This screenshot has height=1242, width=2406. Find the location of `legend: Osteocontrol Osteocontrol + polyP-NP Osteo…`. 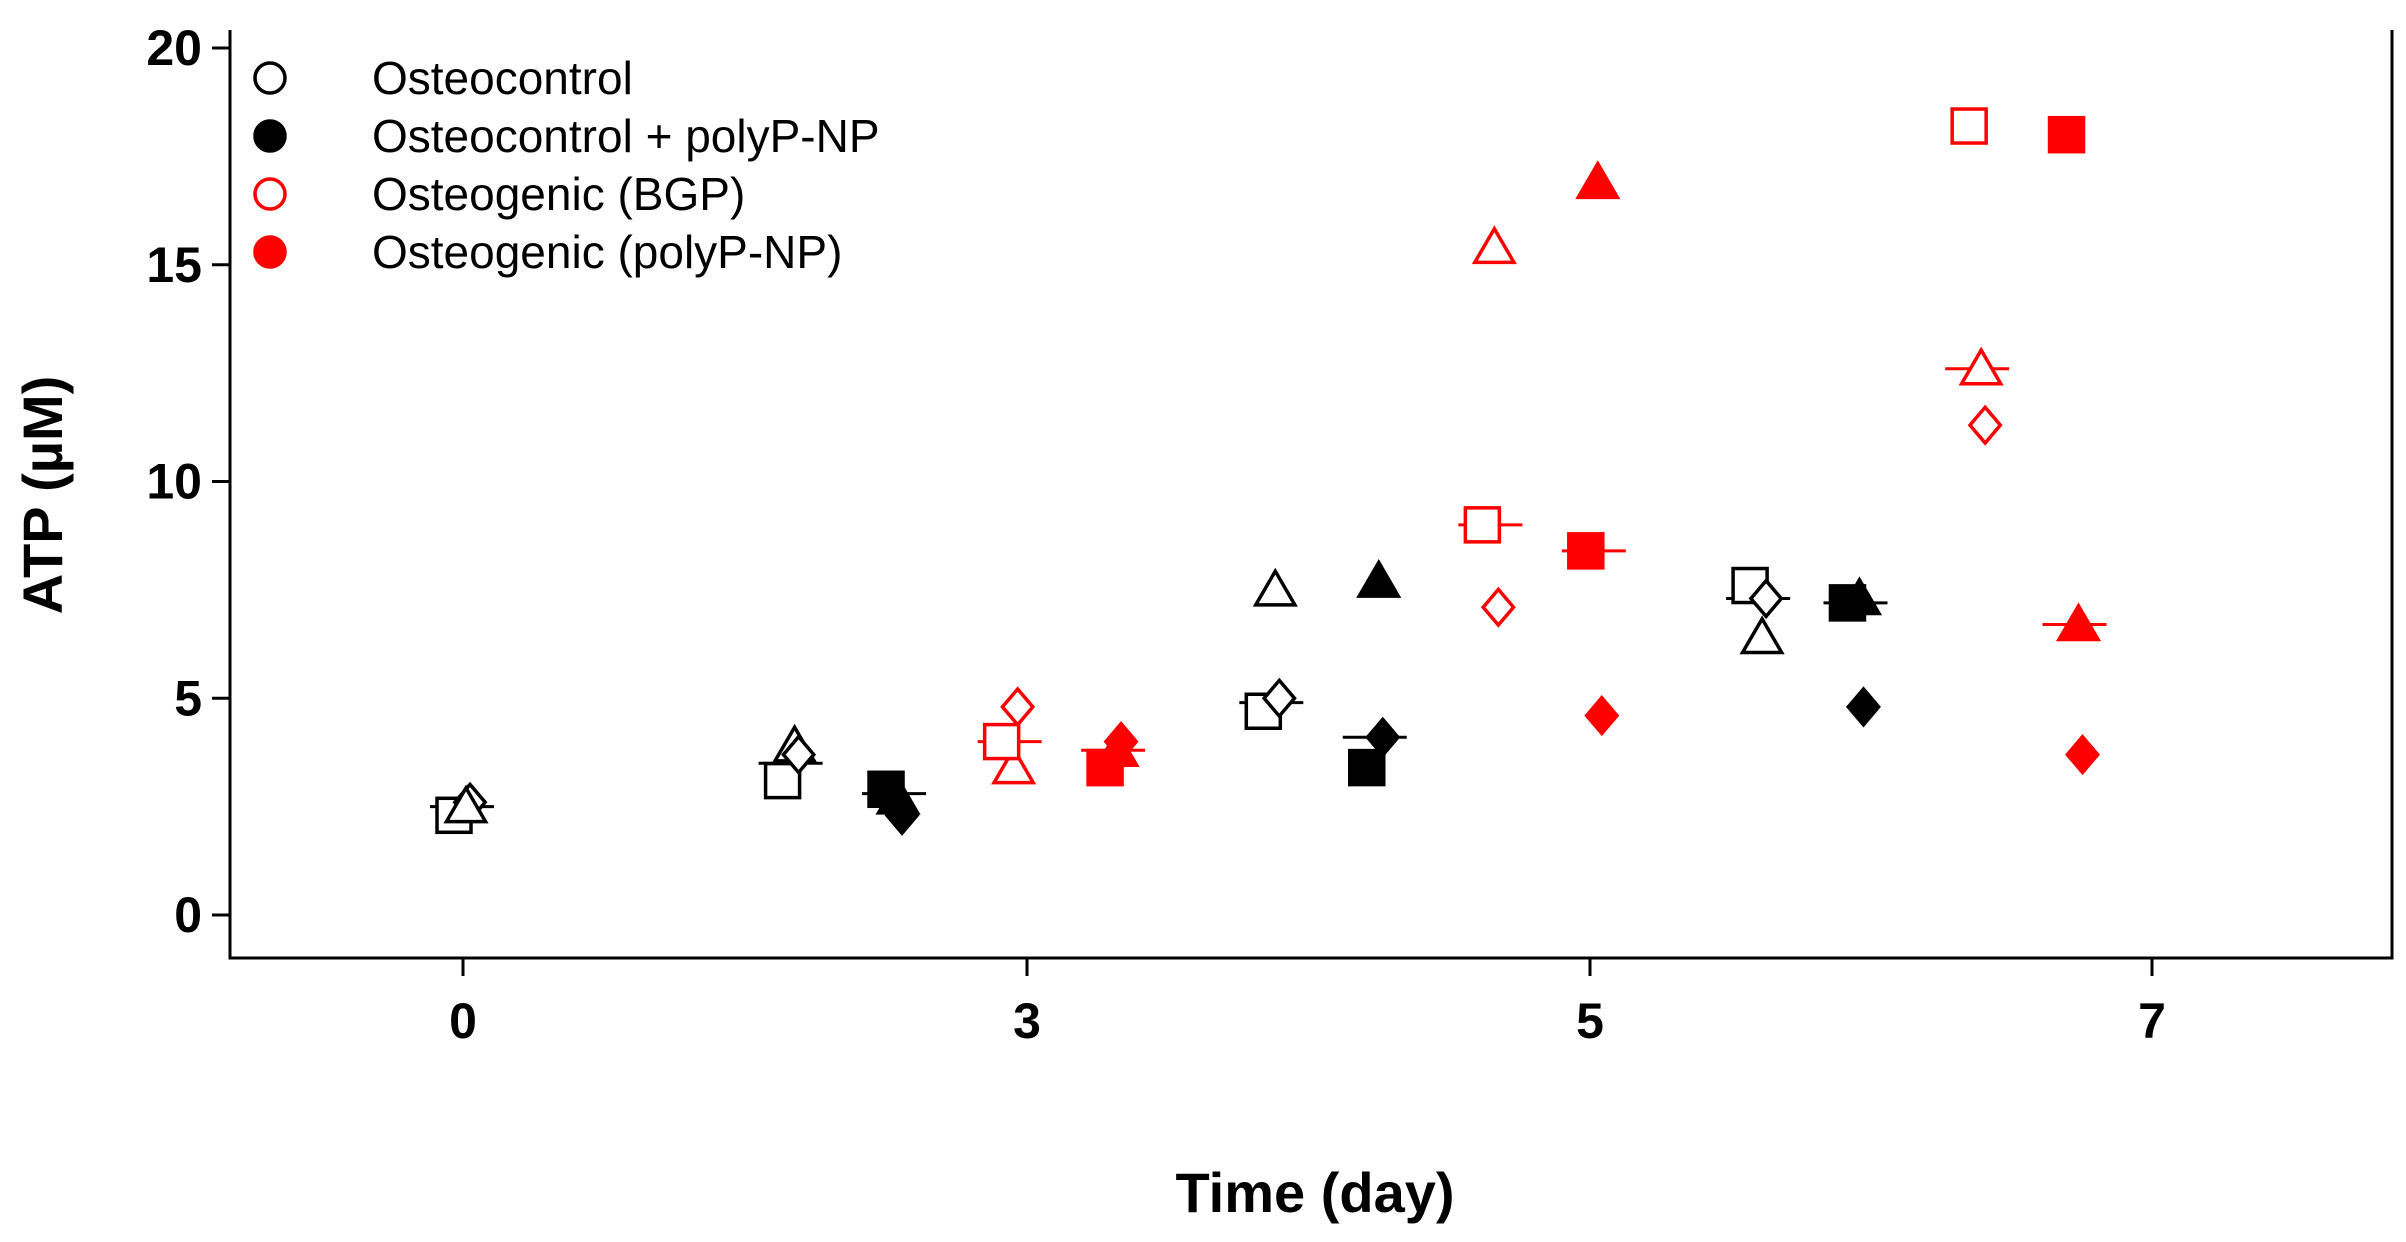

legend: Osteocontrol Osteocontrol + polyP-NP Osteo… is located at coordinates (566, 165).